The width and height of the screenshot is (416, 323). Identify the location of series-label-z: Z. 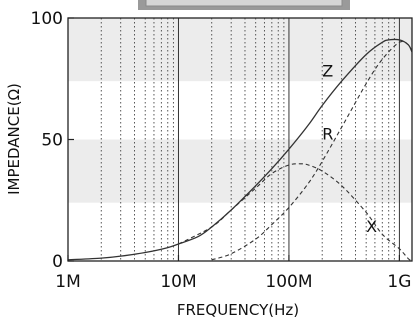
(327, 70).